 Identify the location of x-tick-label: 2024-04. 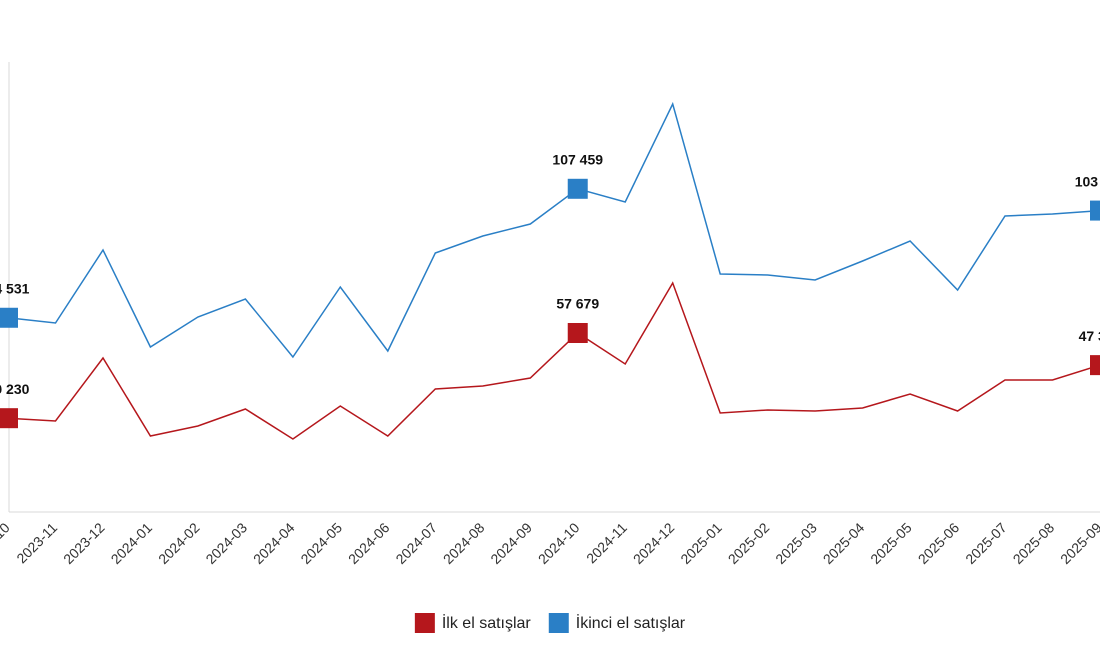
(274, 543).